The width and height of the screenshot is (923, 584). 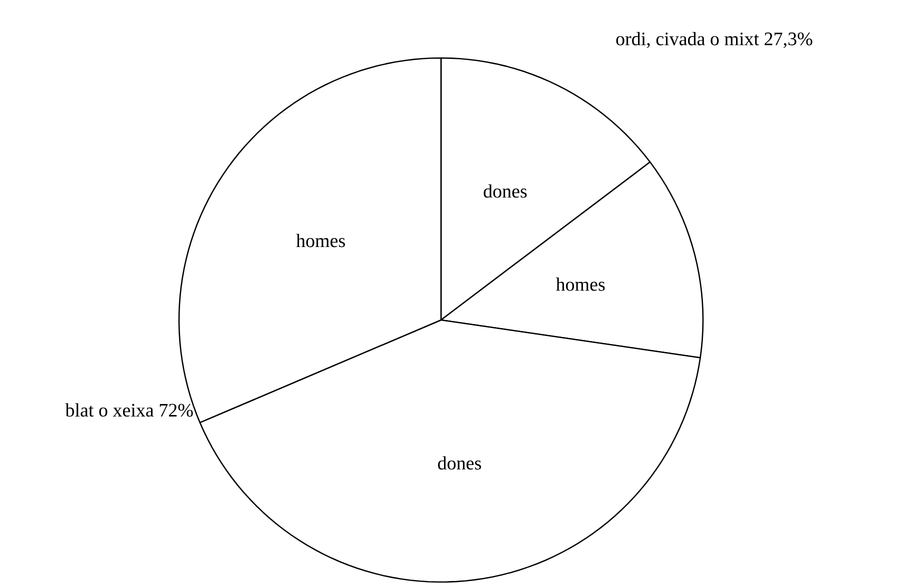 What do you see at coordinates (714, 40) in the screenshot?
I see `text: ordi, civada o mixt 27,3%` at bounding box center [714, 40].